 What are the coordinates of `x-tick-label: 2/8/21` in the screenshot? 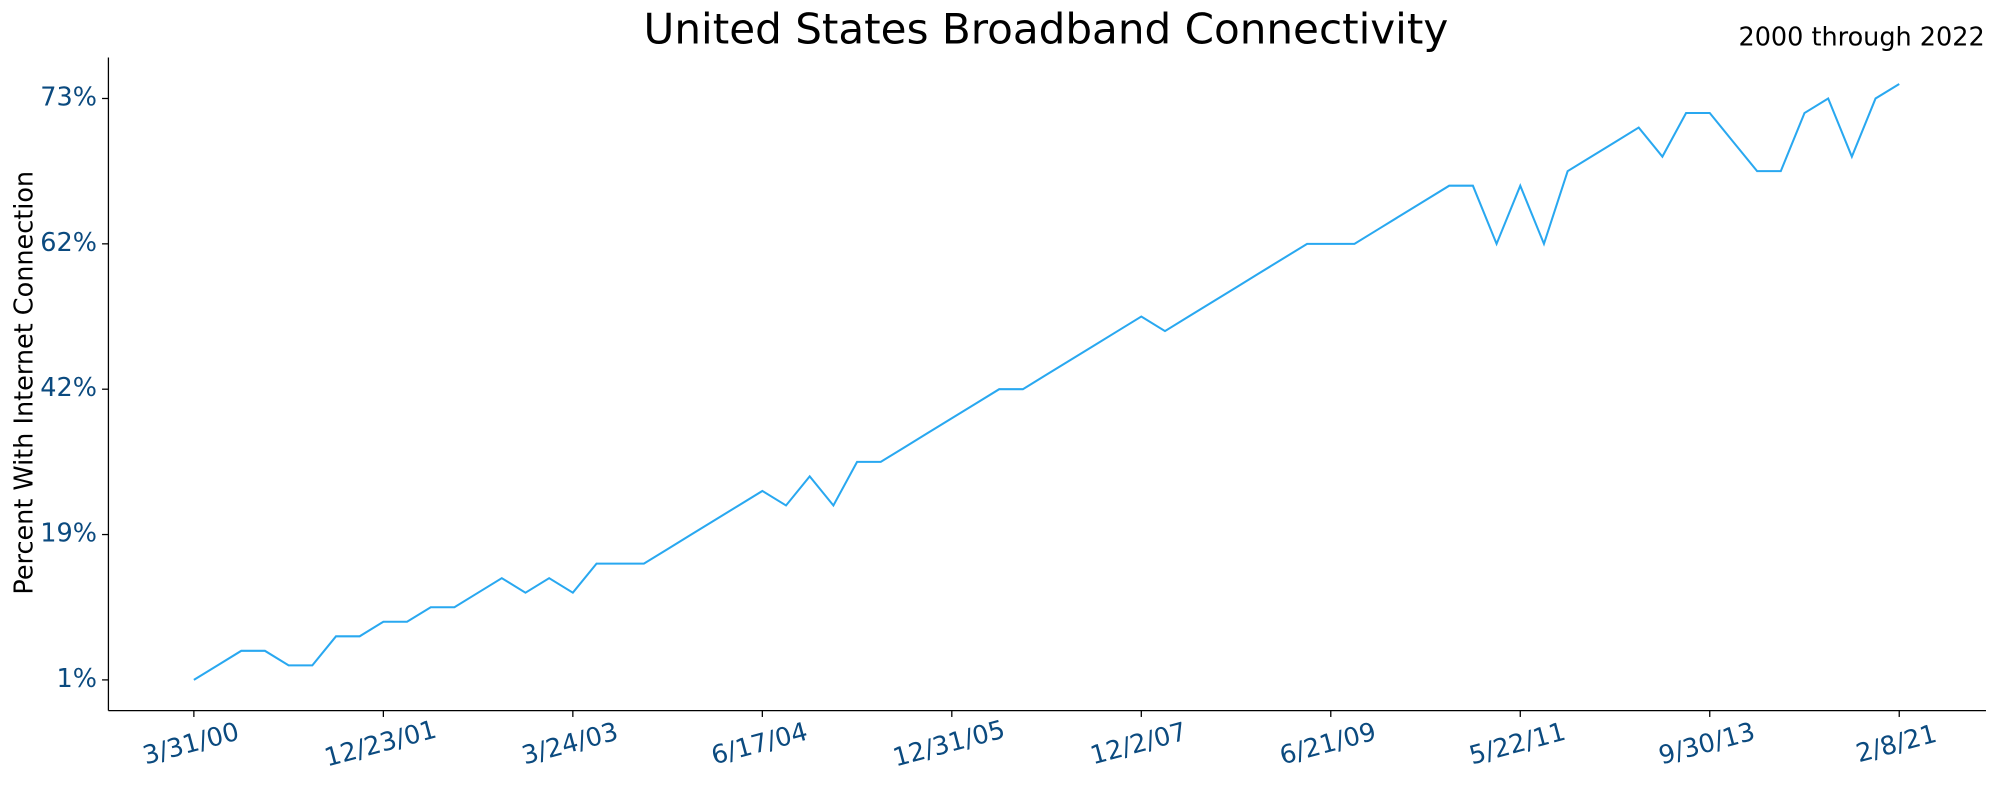 It's located at (1896, 744).